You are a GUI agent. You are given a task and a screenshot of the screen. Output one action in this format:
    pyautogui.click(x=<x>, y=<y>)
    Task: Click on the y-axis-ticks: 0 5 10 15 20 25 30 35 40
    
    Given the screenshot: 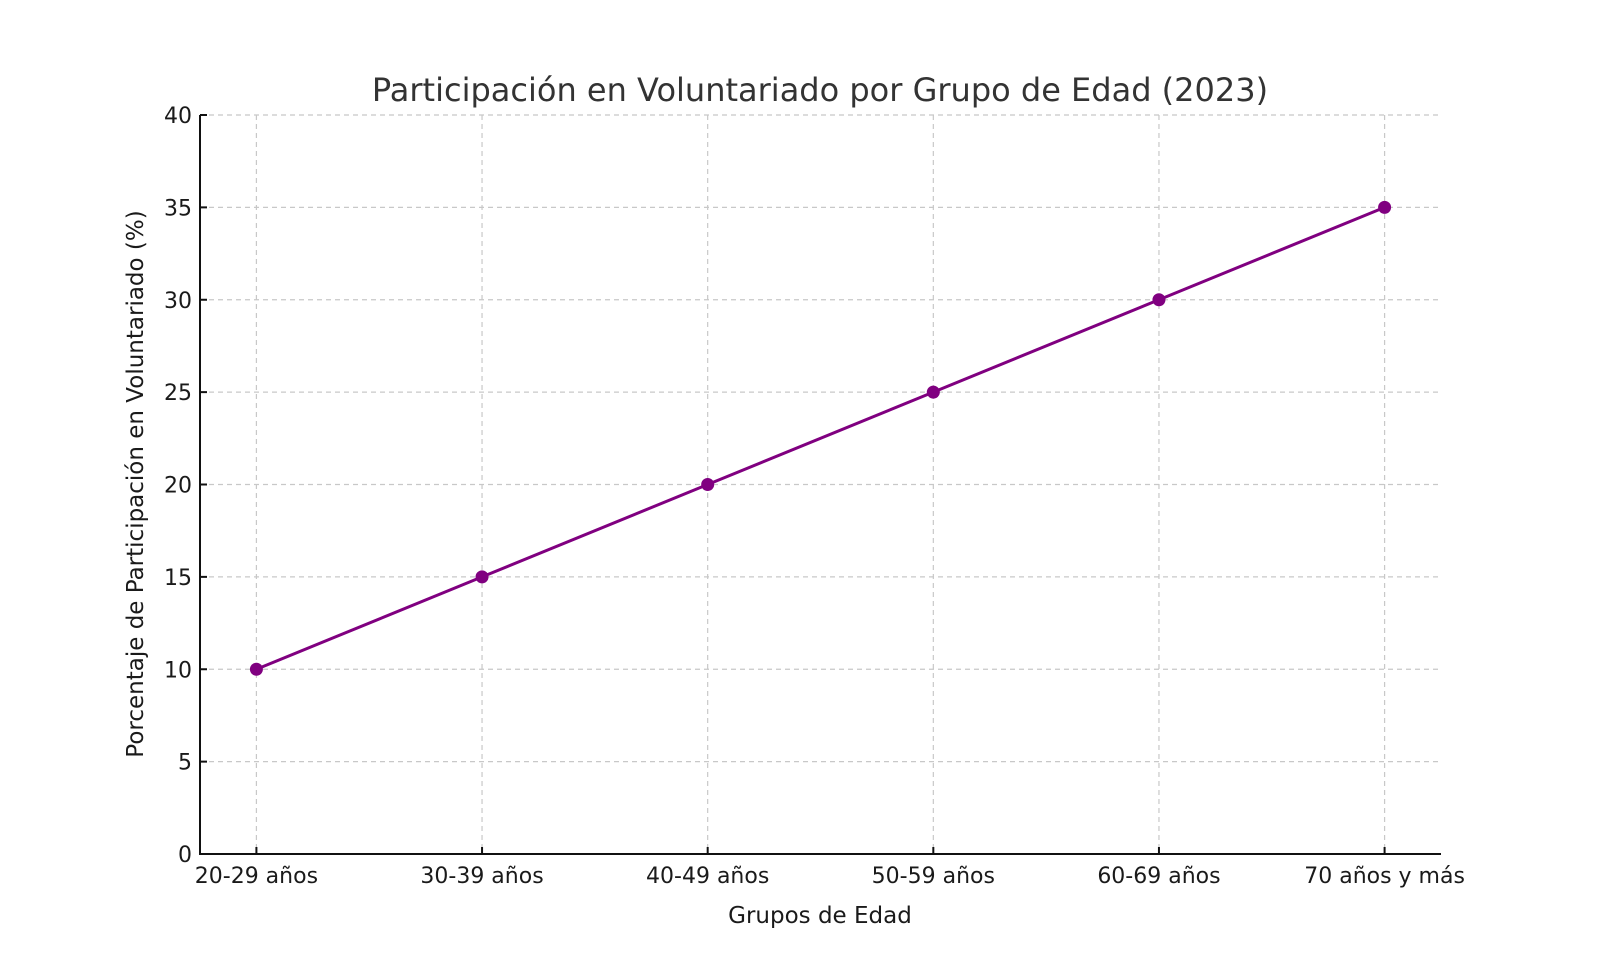 What is the action you would take?
    pyautogui.click(x=185, y=486)
    